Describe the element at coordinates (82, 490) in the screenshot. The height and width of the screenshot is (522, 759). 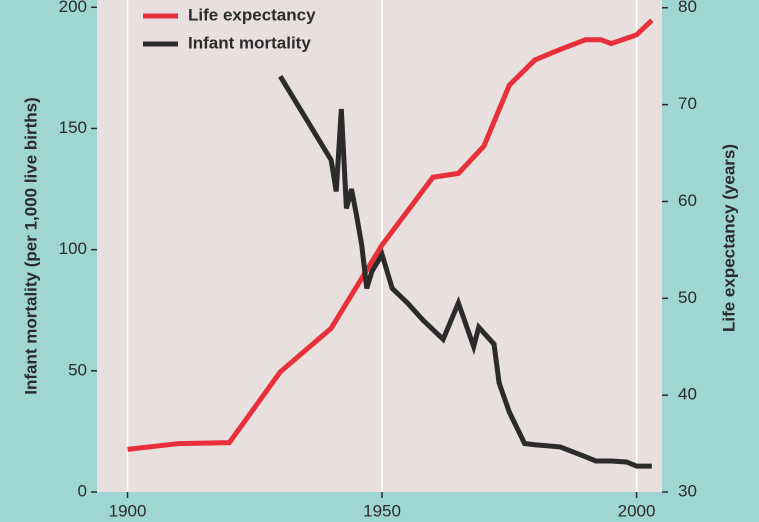
I see `y-tick-label: 0` at that location.